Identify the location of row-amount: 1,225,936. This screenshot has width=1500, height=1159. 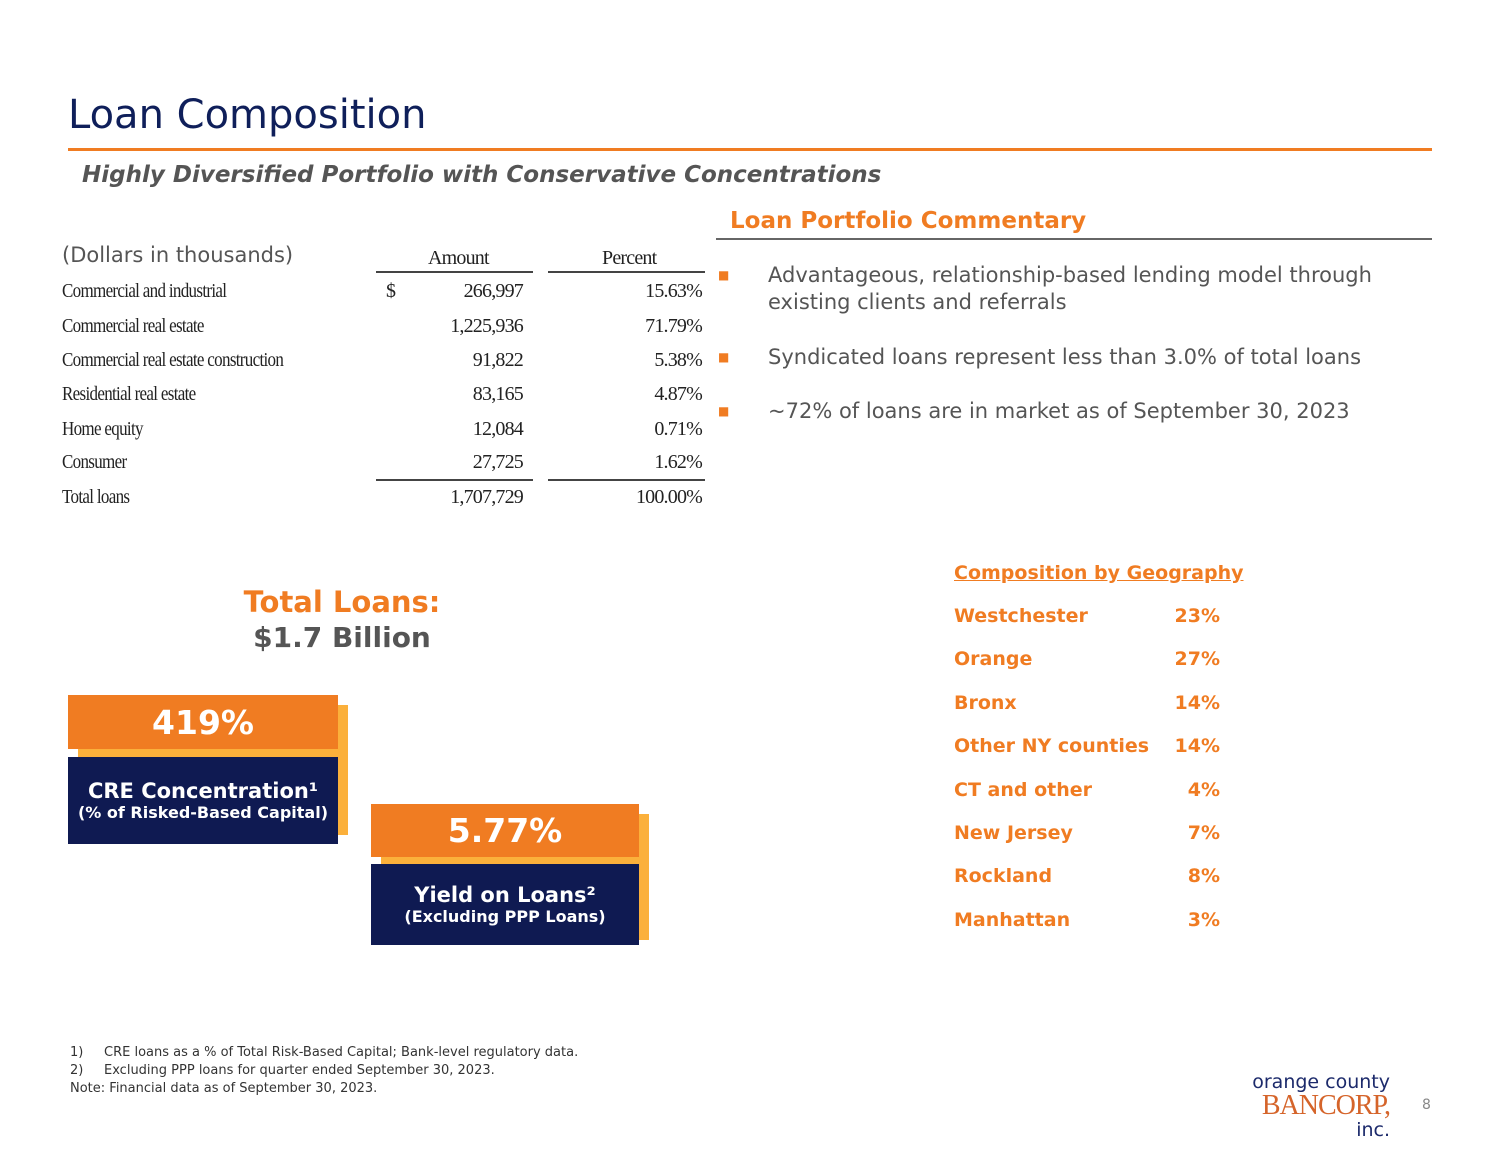
(487, 326).